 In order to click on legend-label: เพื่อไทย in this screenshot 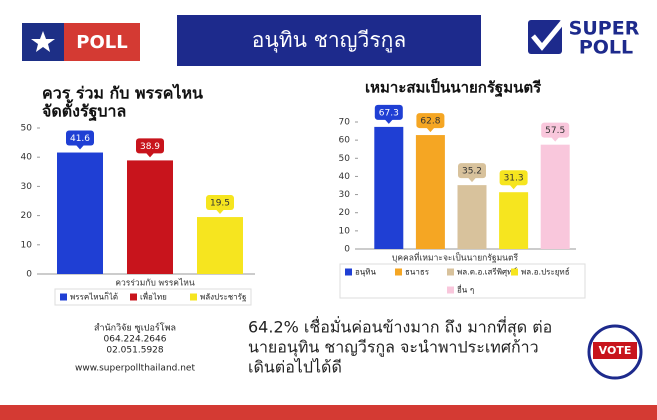, I will do `click(153, 296)`.